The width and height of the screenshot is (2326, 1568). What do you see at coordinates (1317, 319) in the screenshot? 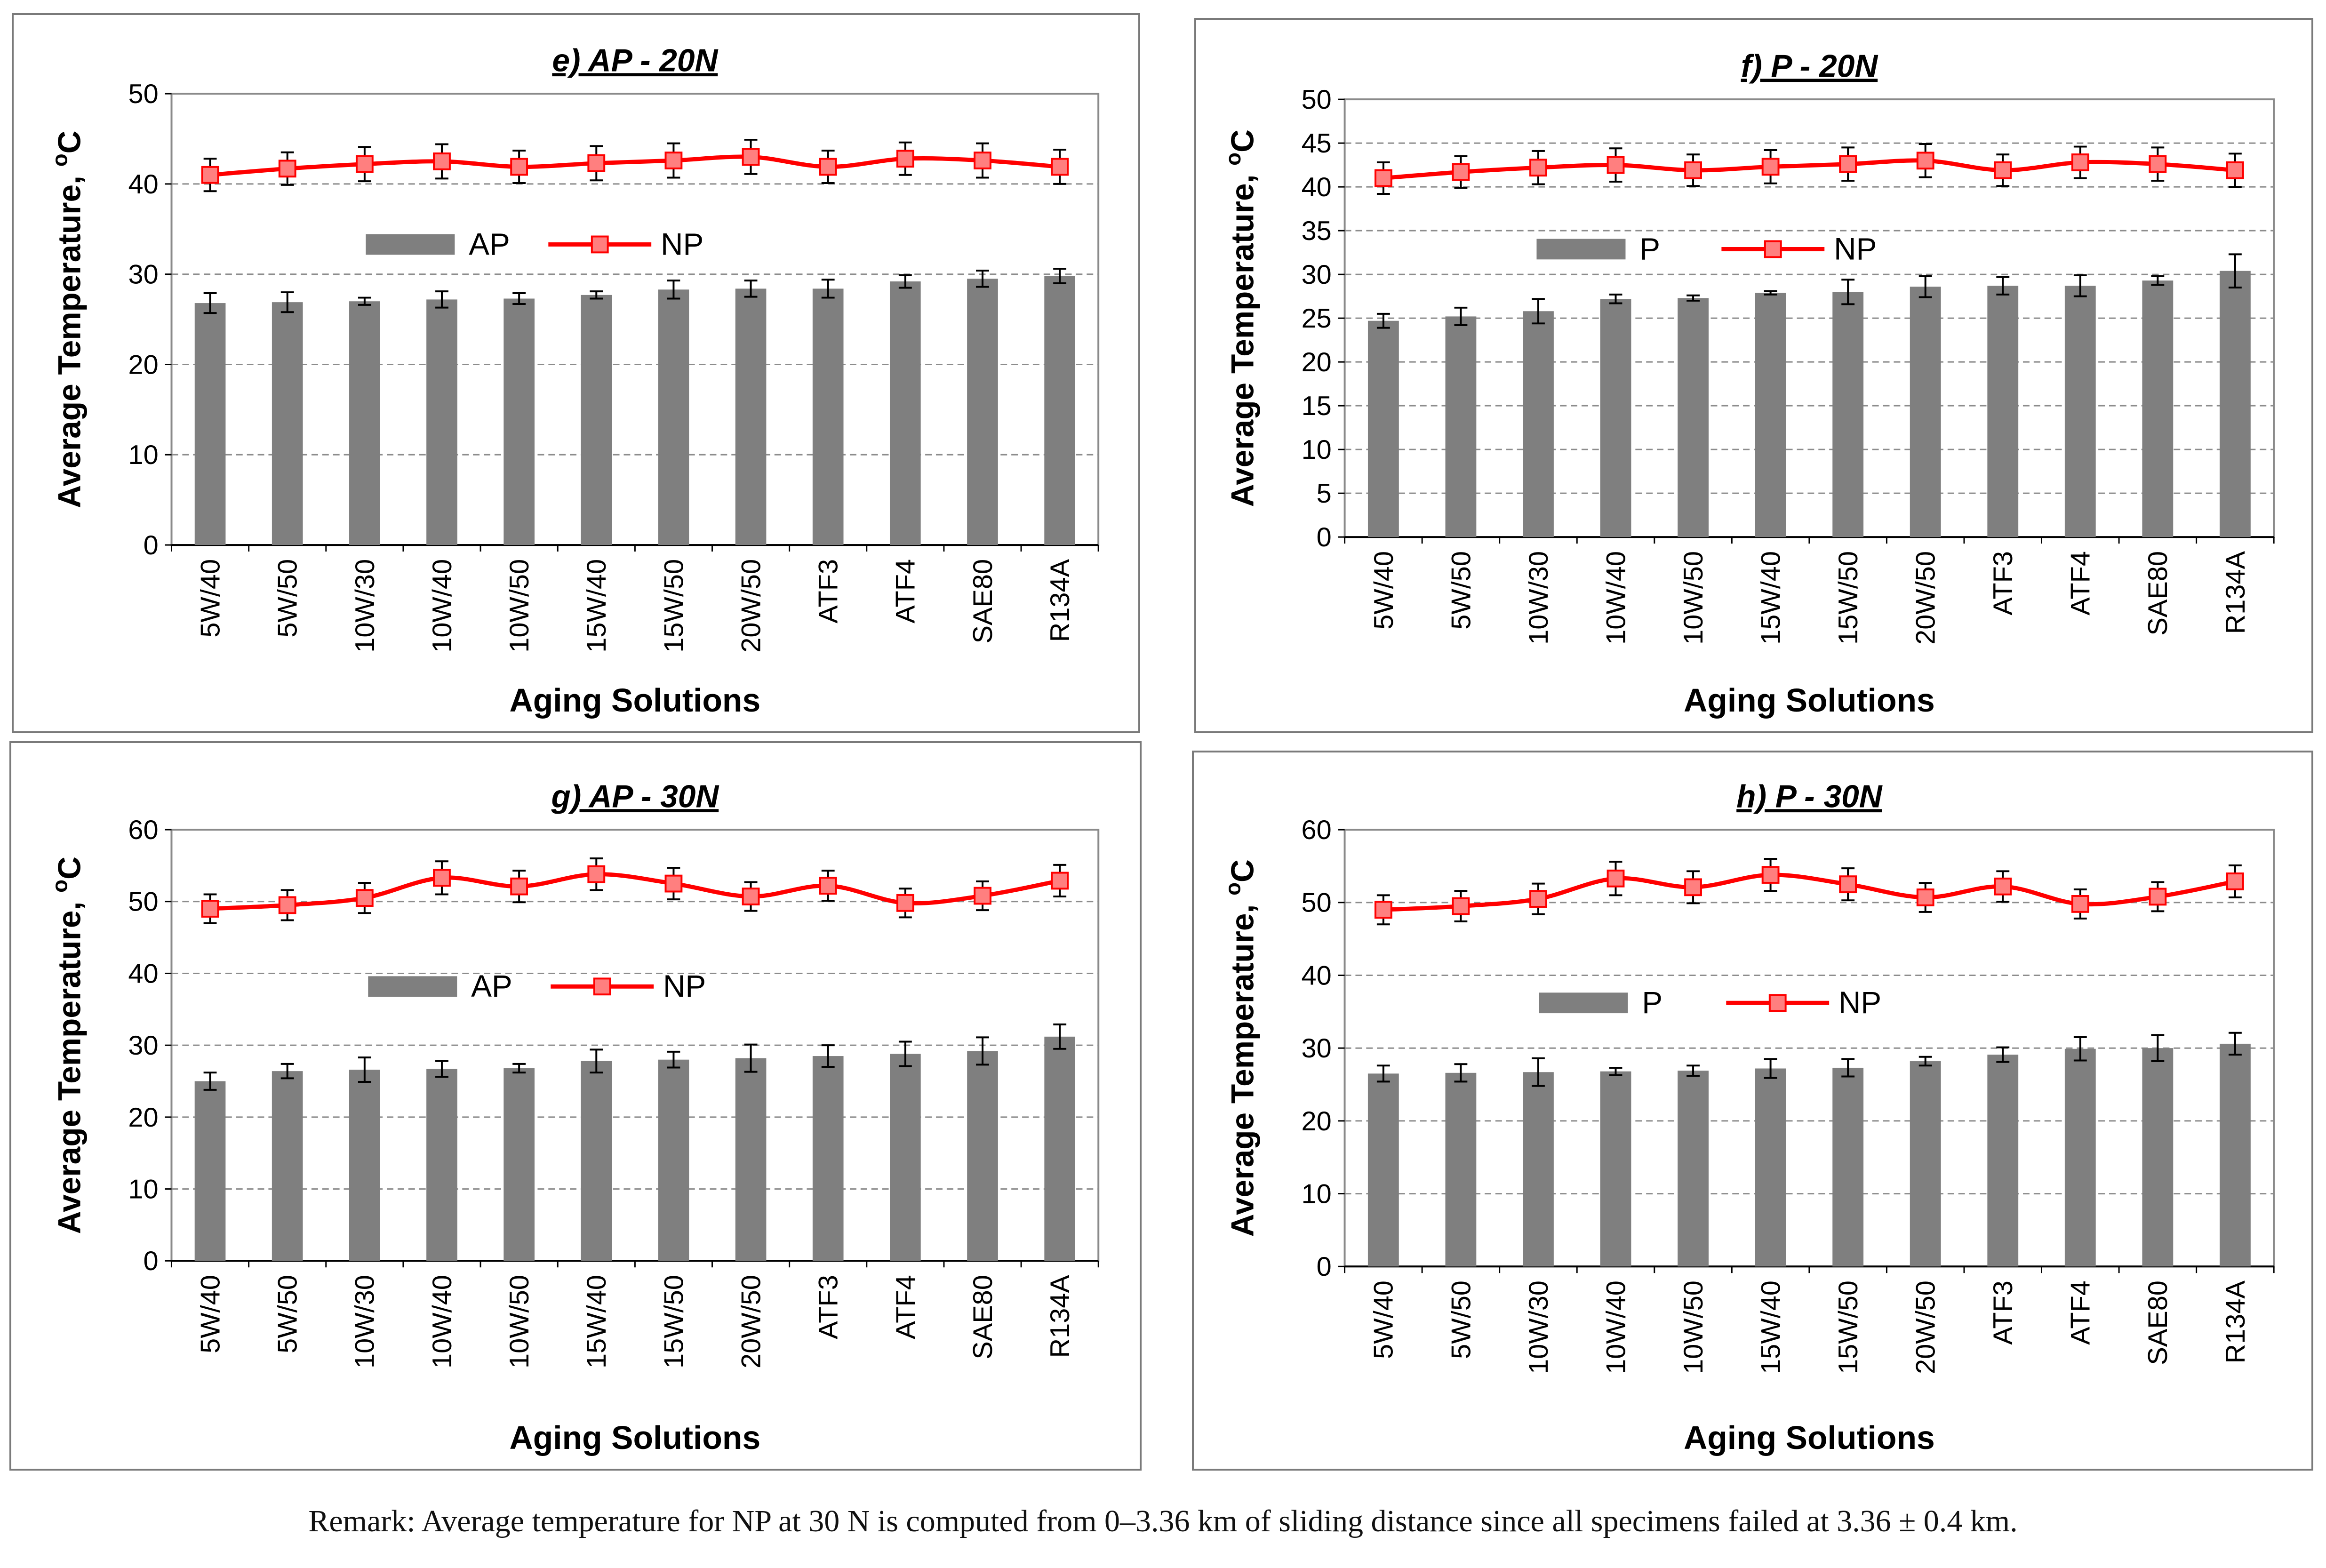
I see `y-tick-label: 25` at bounding box center [1317, 319].